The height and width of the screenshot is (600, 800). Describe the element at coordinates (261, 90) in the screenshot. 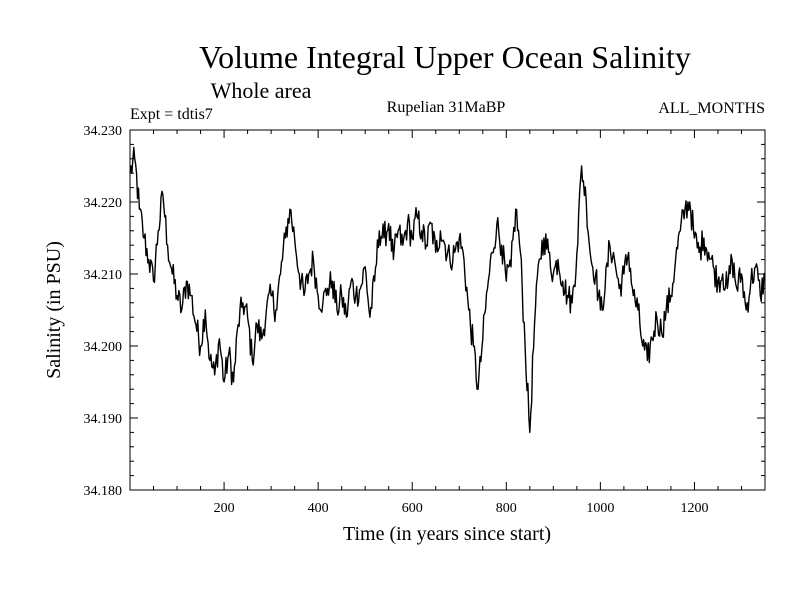

I see `chart-subtitle: Whole area` at that location.